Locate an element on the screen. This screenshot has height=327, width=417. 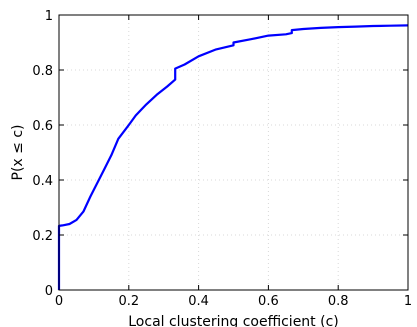
x-tick-label: 0.2 is located at coordinates (128, 301).